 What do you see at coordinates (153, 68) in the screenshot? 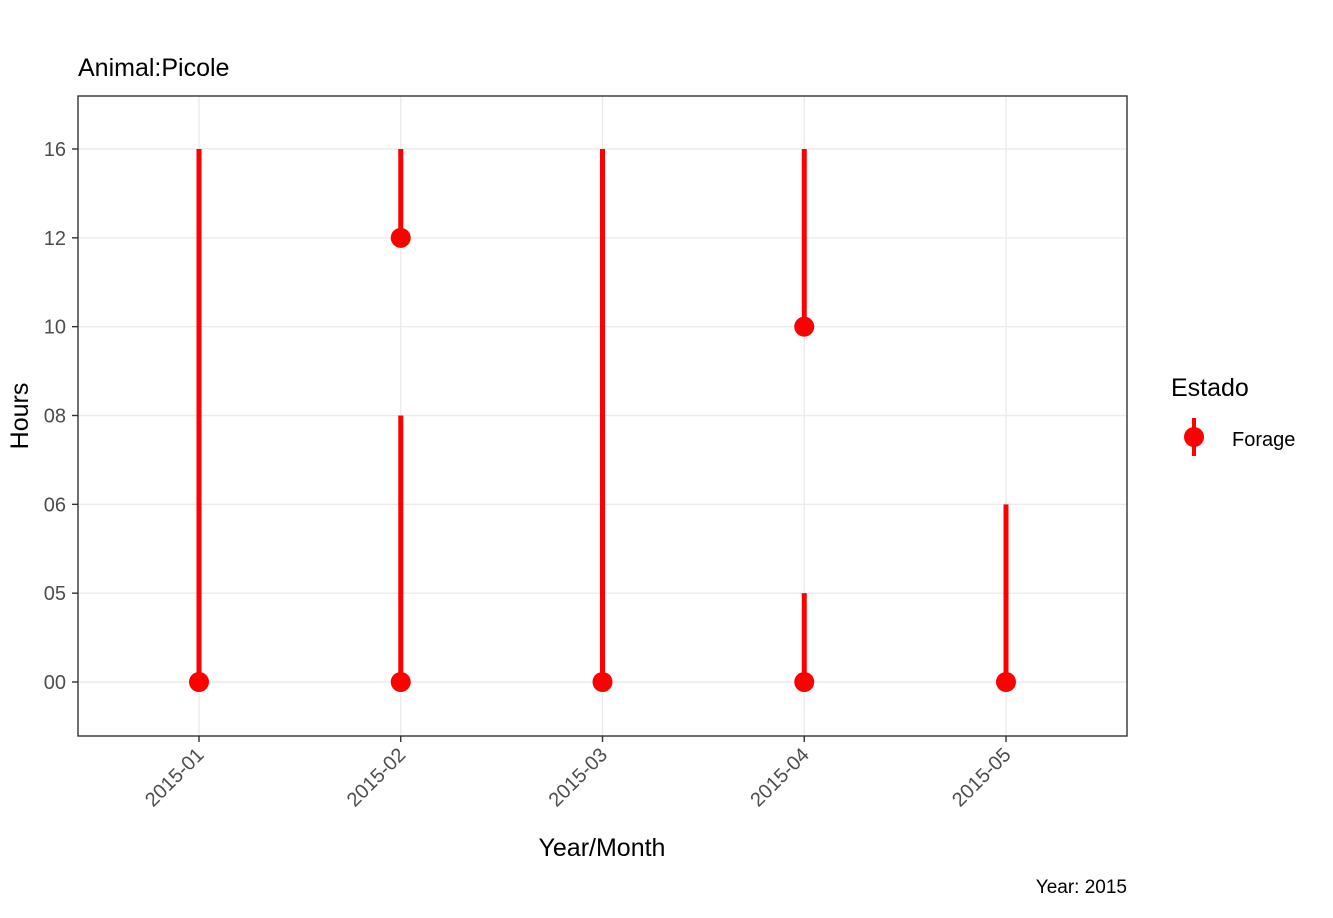
I see `chart-title: Animal:Picole` at bounding box center [153, 68].